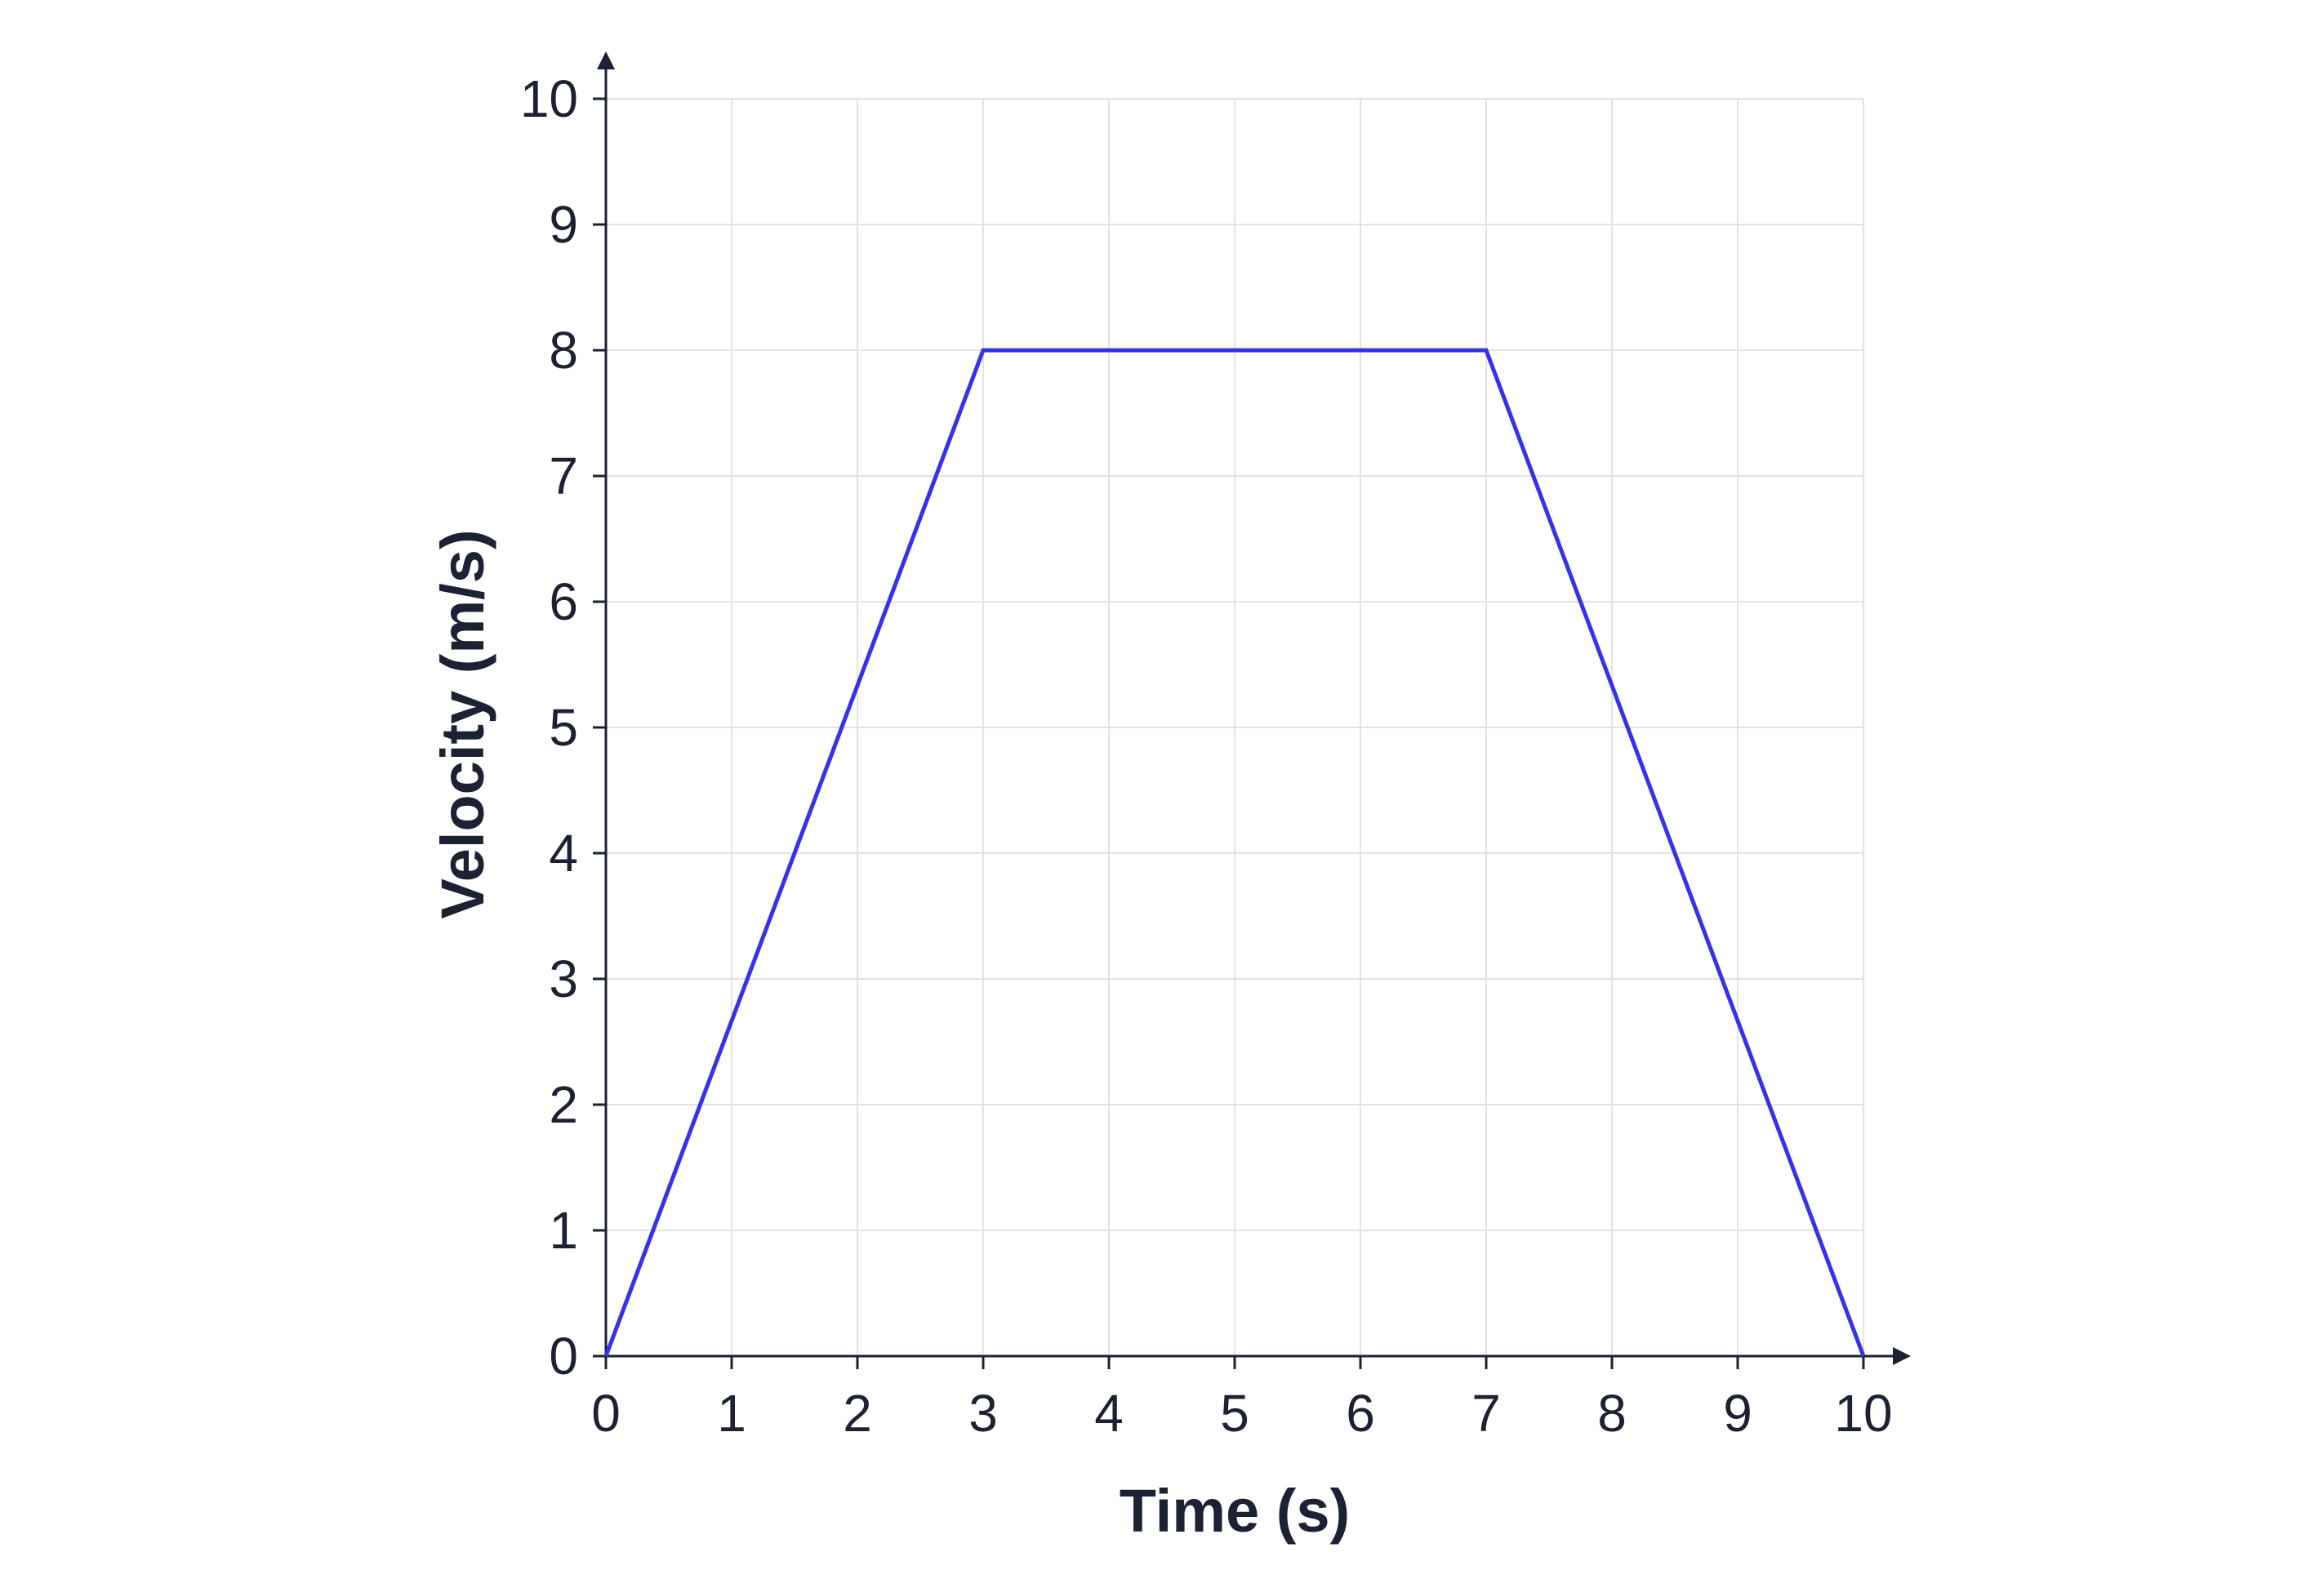 The image size is (2324, 1570). I want to click on x-tick-label: 5, so click(1234, 1413).